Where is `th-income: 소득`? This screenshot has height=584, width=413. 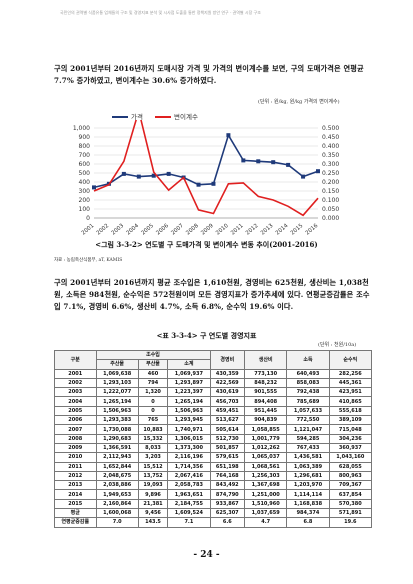
th-income: 소득 is located at coordinates (308, 360).